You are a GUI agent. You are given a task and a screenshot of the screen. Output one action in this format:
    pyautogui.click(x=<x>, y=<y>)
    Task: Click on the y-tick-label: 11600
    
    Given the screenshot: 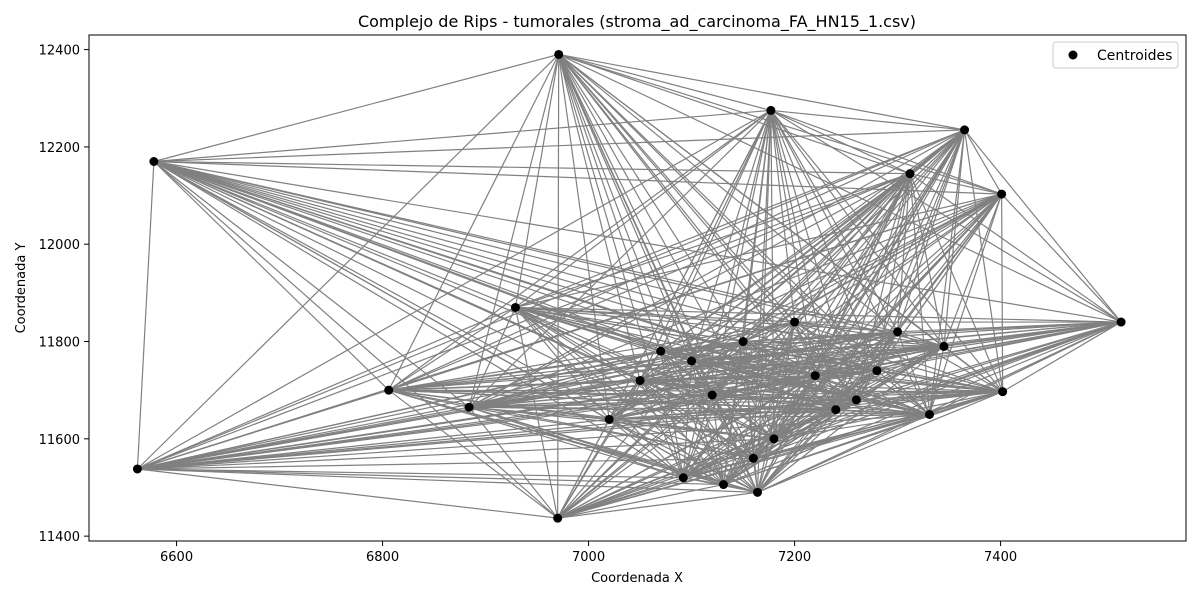 What is the action you would take?
    pyautogui.click(x=59, y=440)
    